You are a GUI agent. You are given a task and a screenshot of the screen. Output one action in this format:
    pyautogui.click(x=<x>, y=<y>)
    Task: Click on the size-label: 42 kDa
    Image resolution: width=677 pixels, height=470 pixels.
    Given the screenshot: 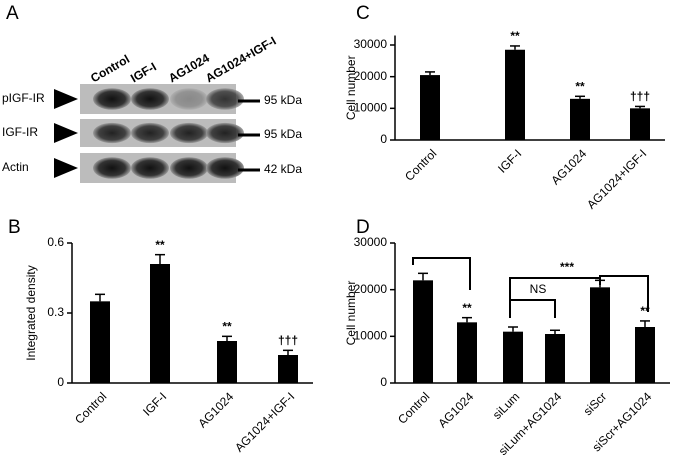 What is the action you would take?
    pyautogui.click(x=283, y=169)
    